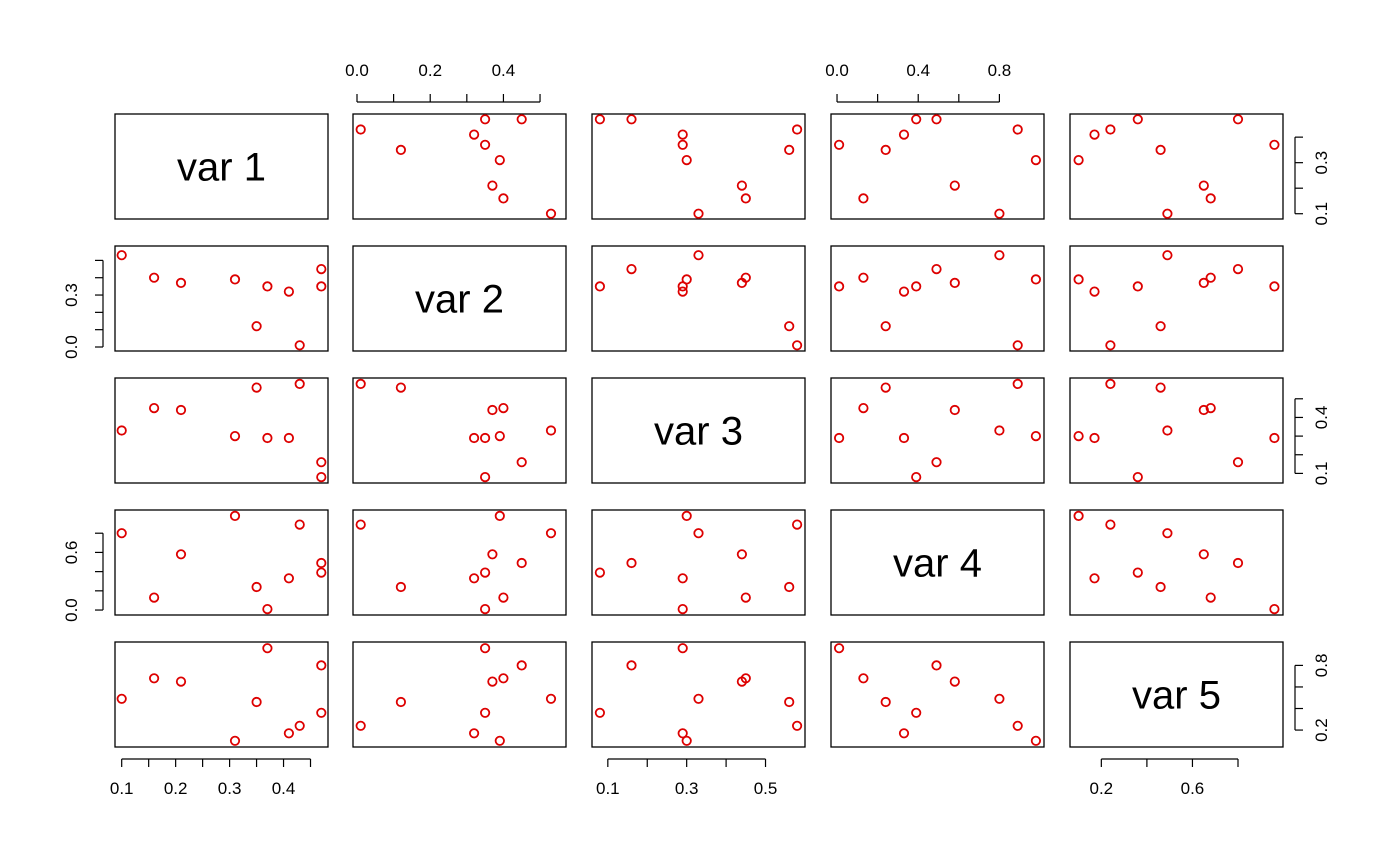  Describe the element at coordinates (83, 309) in the screenshot. I see `y-axis-var-2: 0.0 0.3` at that location.